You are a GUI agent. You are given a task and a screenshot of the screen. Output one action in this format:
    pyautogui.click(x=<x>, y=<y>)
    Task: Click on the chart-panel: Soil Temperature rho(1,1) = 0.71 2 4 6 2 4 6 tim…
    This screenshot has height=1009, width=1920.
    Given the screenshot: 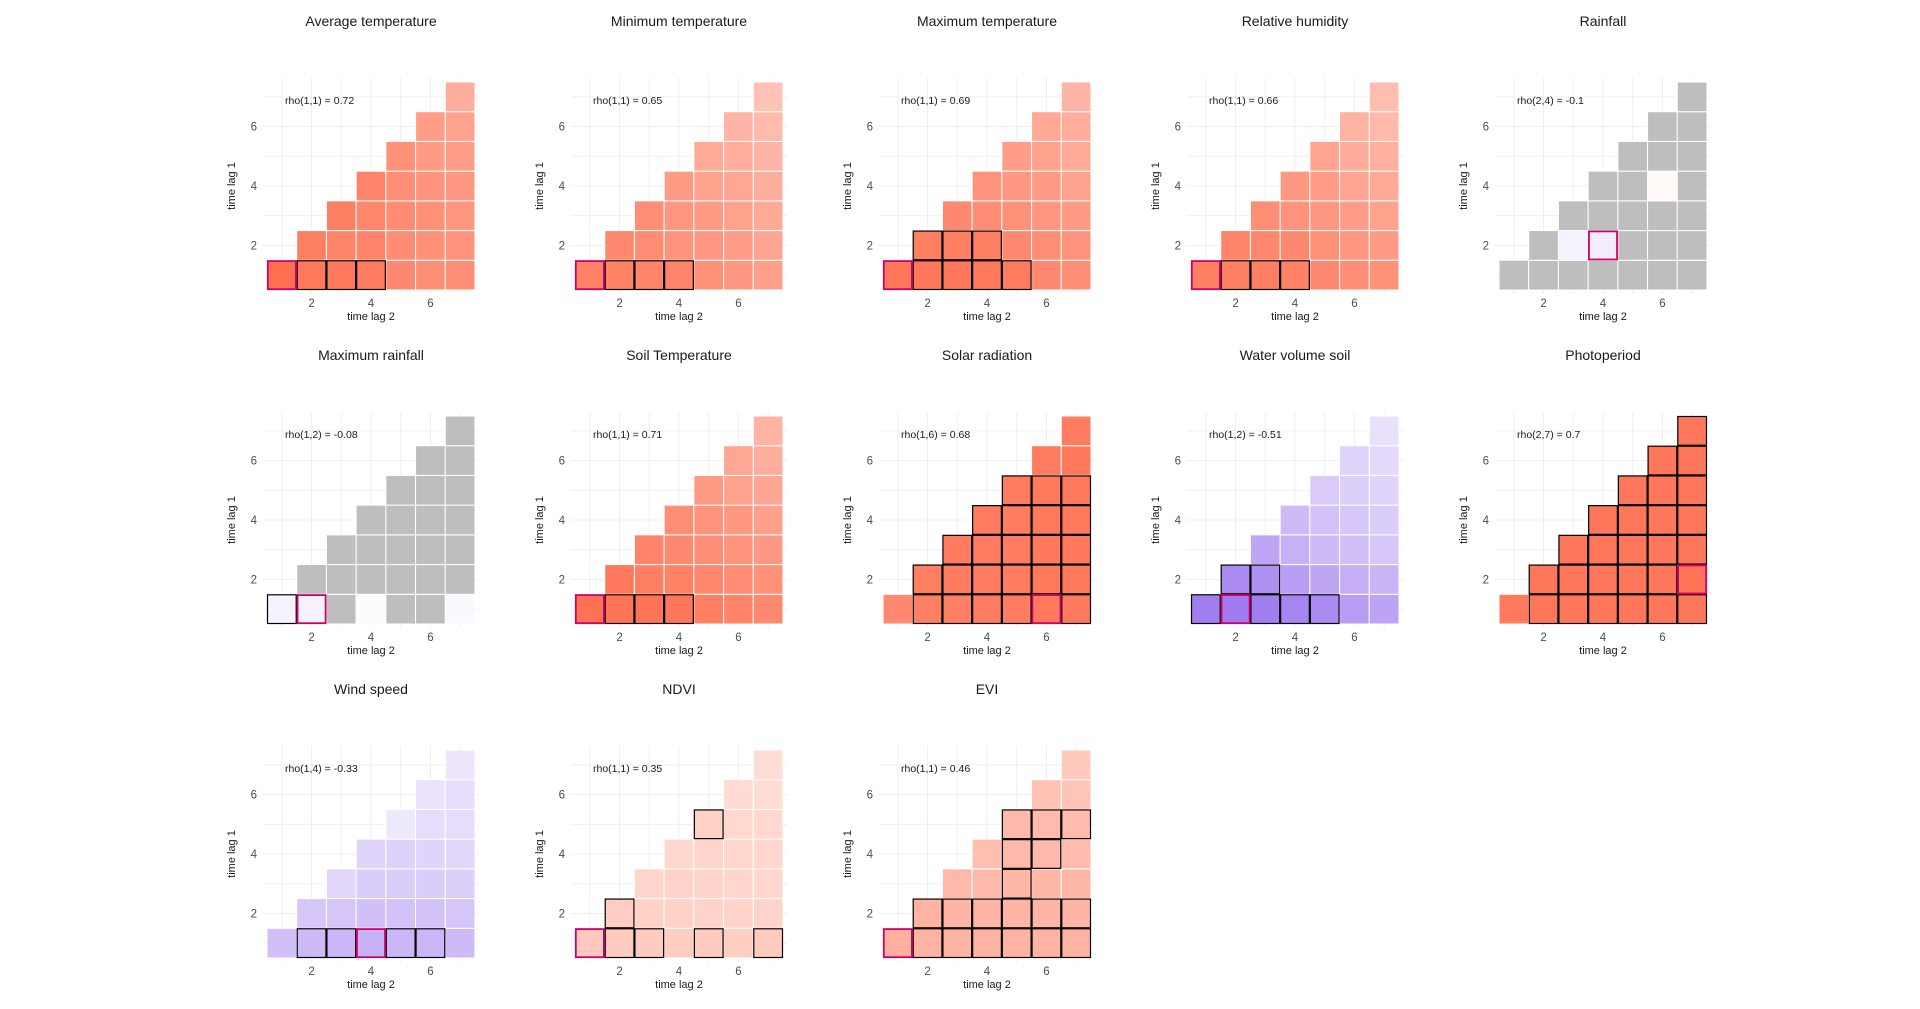 What is the action you would take?
    pyautogui.click(x=651, y=508)
    